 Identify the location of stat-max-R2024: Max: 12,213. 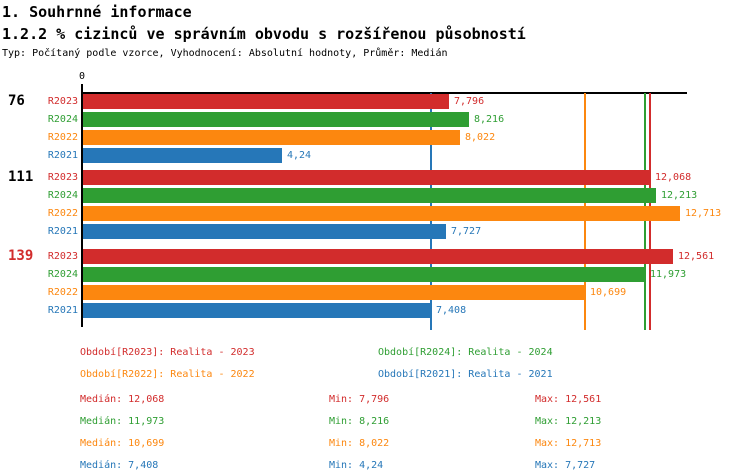
(568, 421).